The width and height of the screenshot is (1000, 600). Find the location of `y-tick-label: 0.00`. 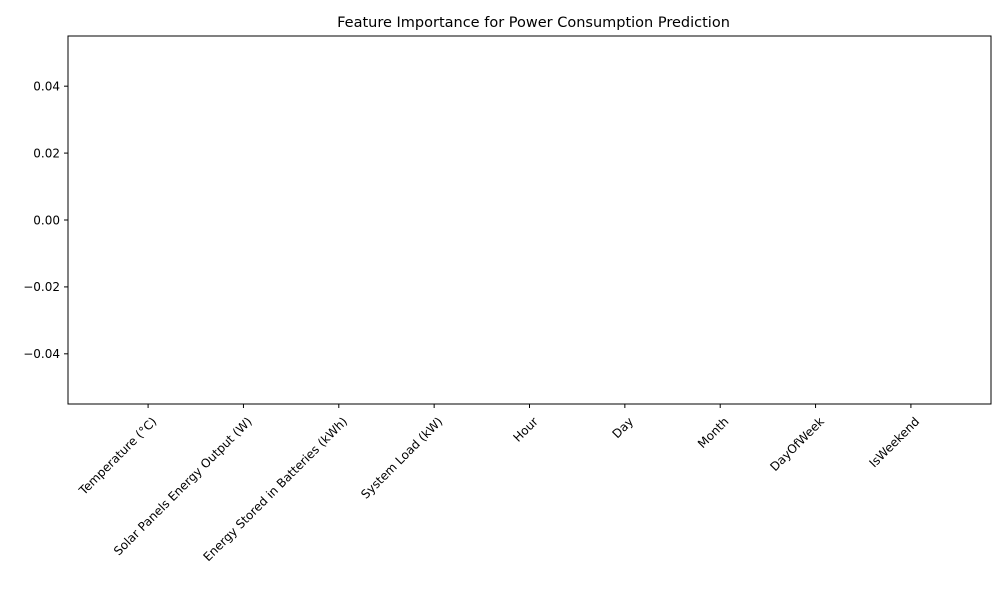

y-tick-label: 0.00 is located at coordinates (46, 220).